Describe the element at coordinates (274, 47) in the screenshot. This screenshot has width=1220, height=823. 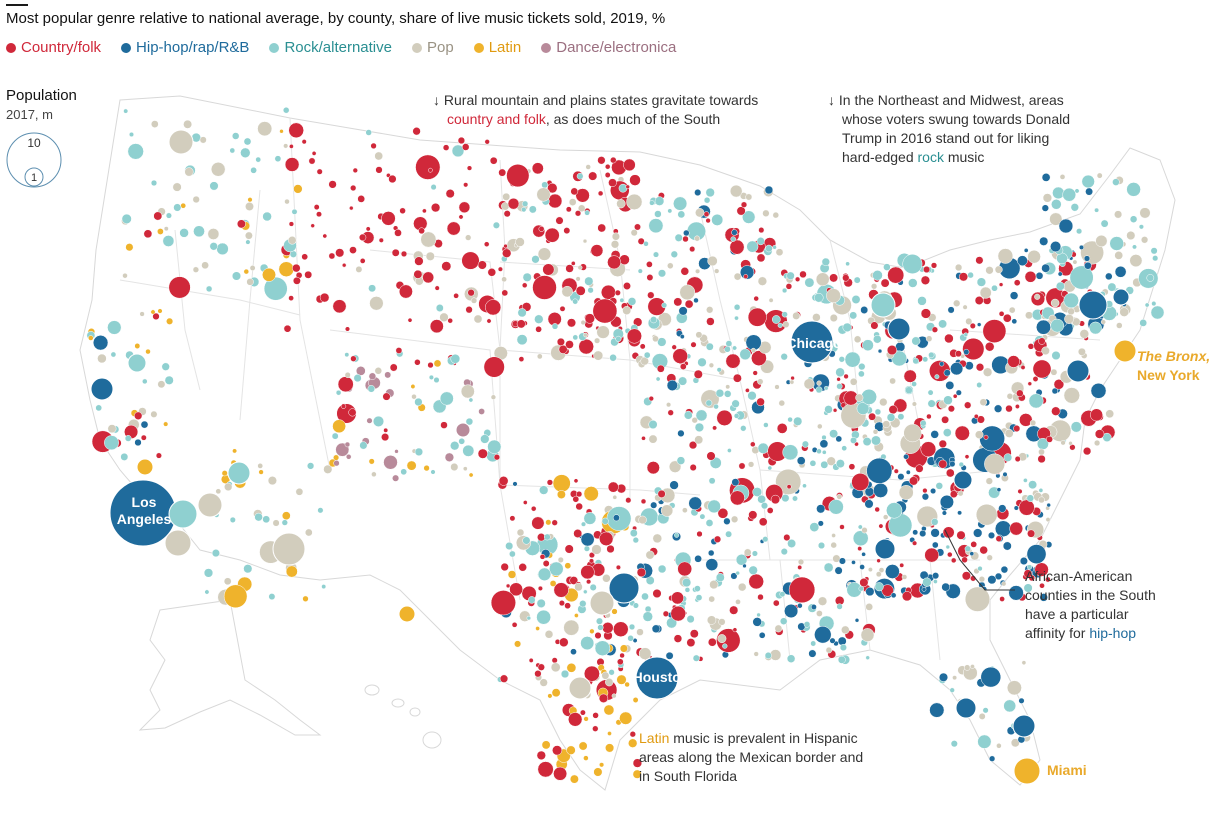
I see `rock-dot-icon` at that location.